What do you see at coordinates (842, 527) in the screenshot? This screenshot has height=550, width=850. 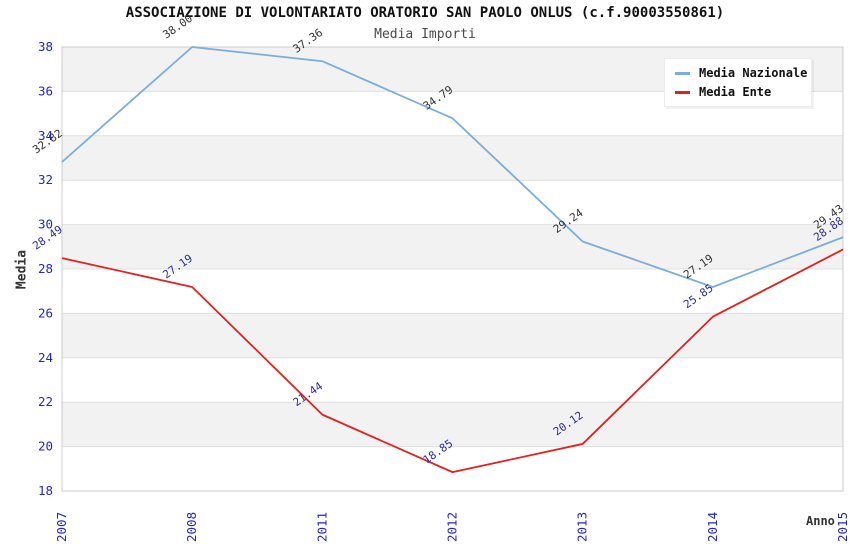 I see `x-tick-label: 2015` at bounding box center [842, 527].